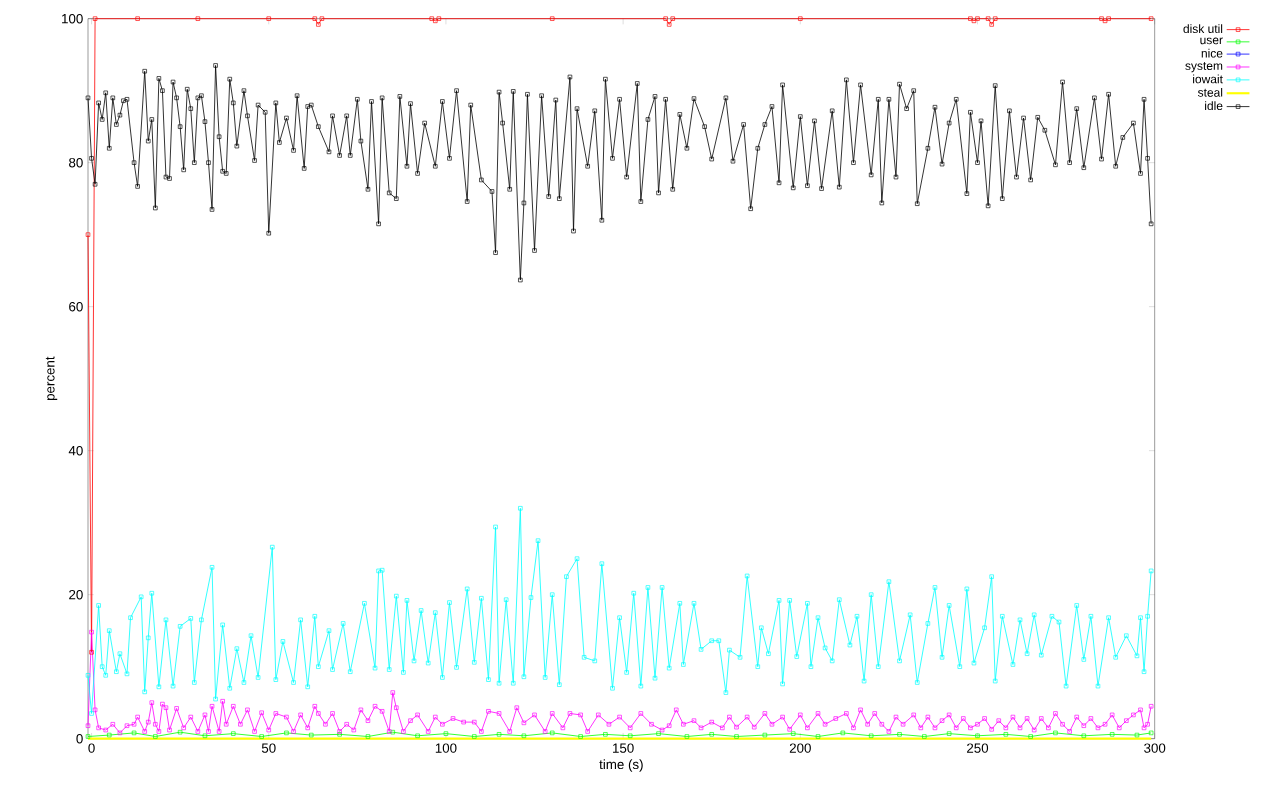  Describe the element at coordinates (79, 738) in the screenshot. I see `y-tick-label: 0` at that location.